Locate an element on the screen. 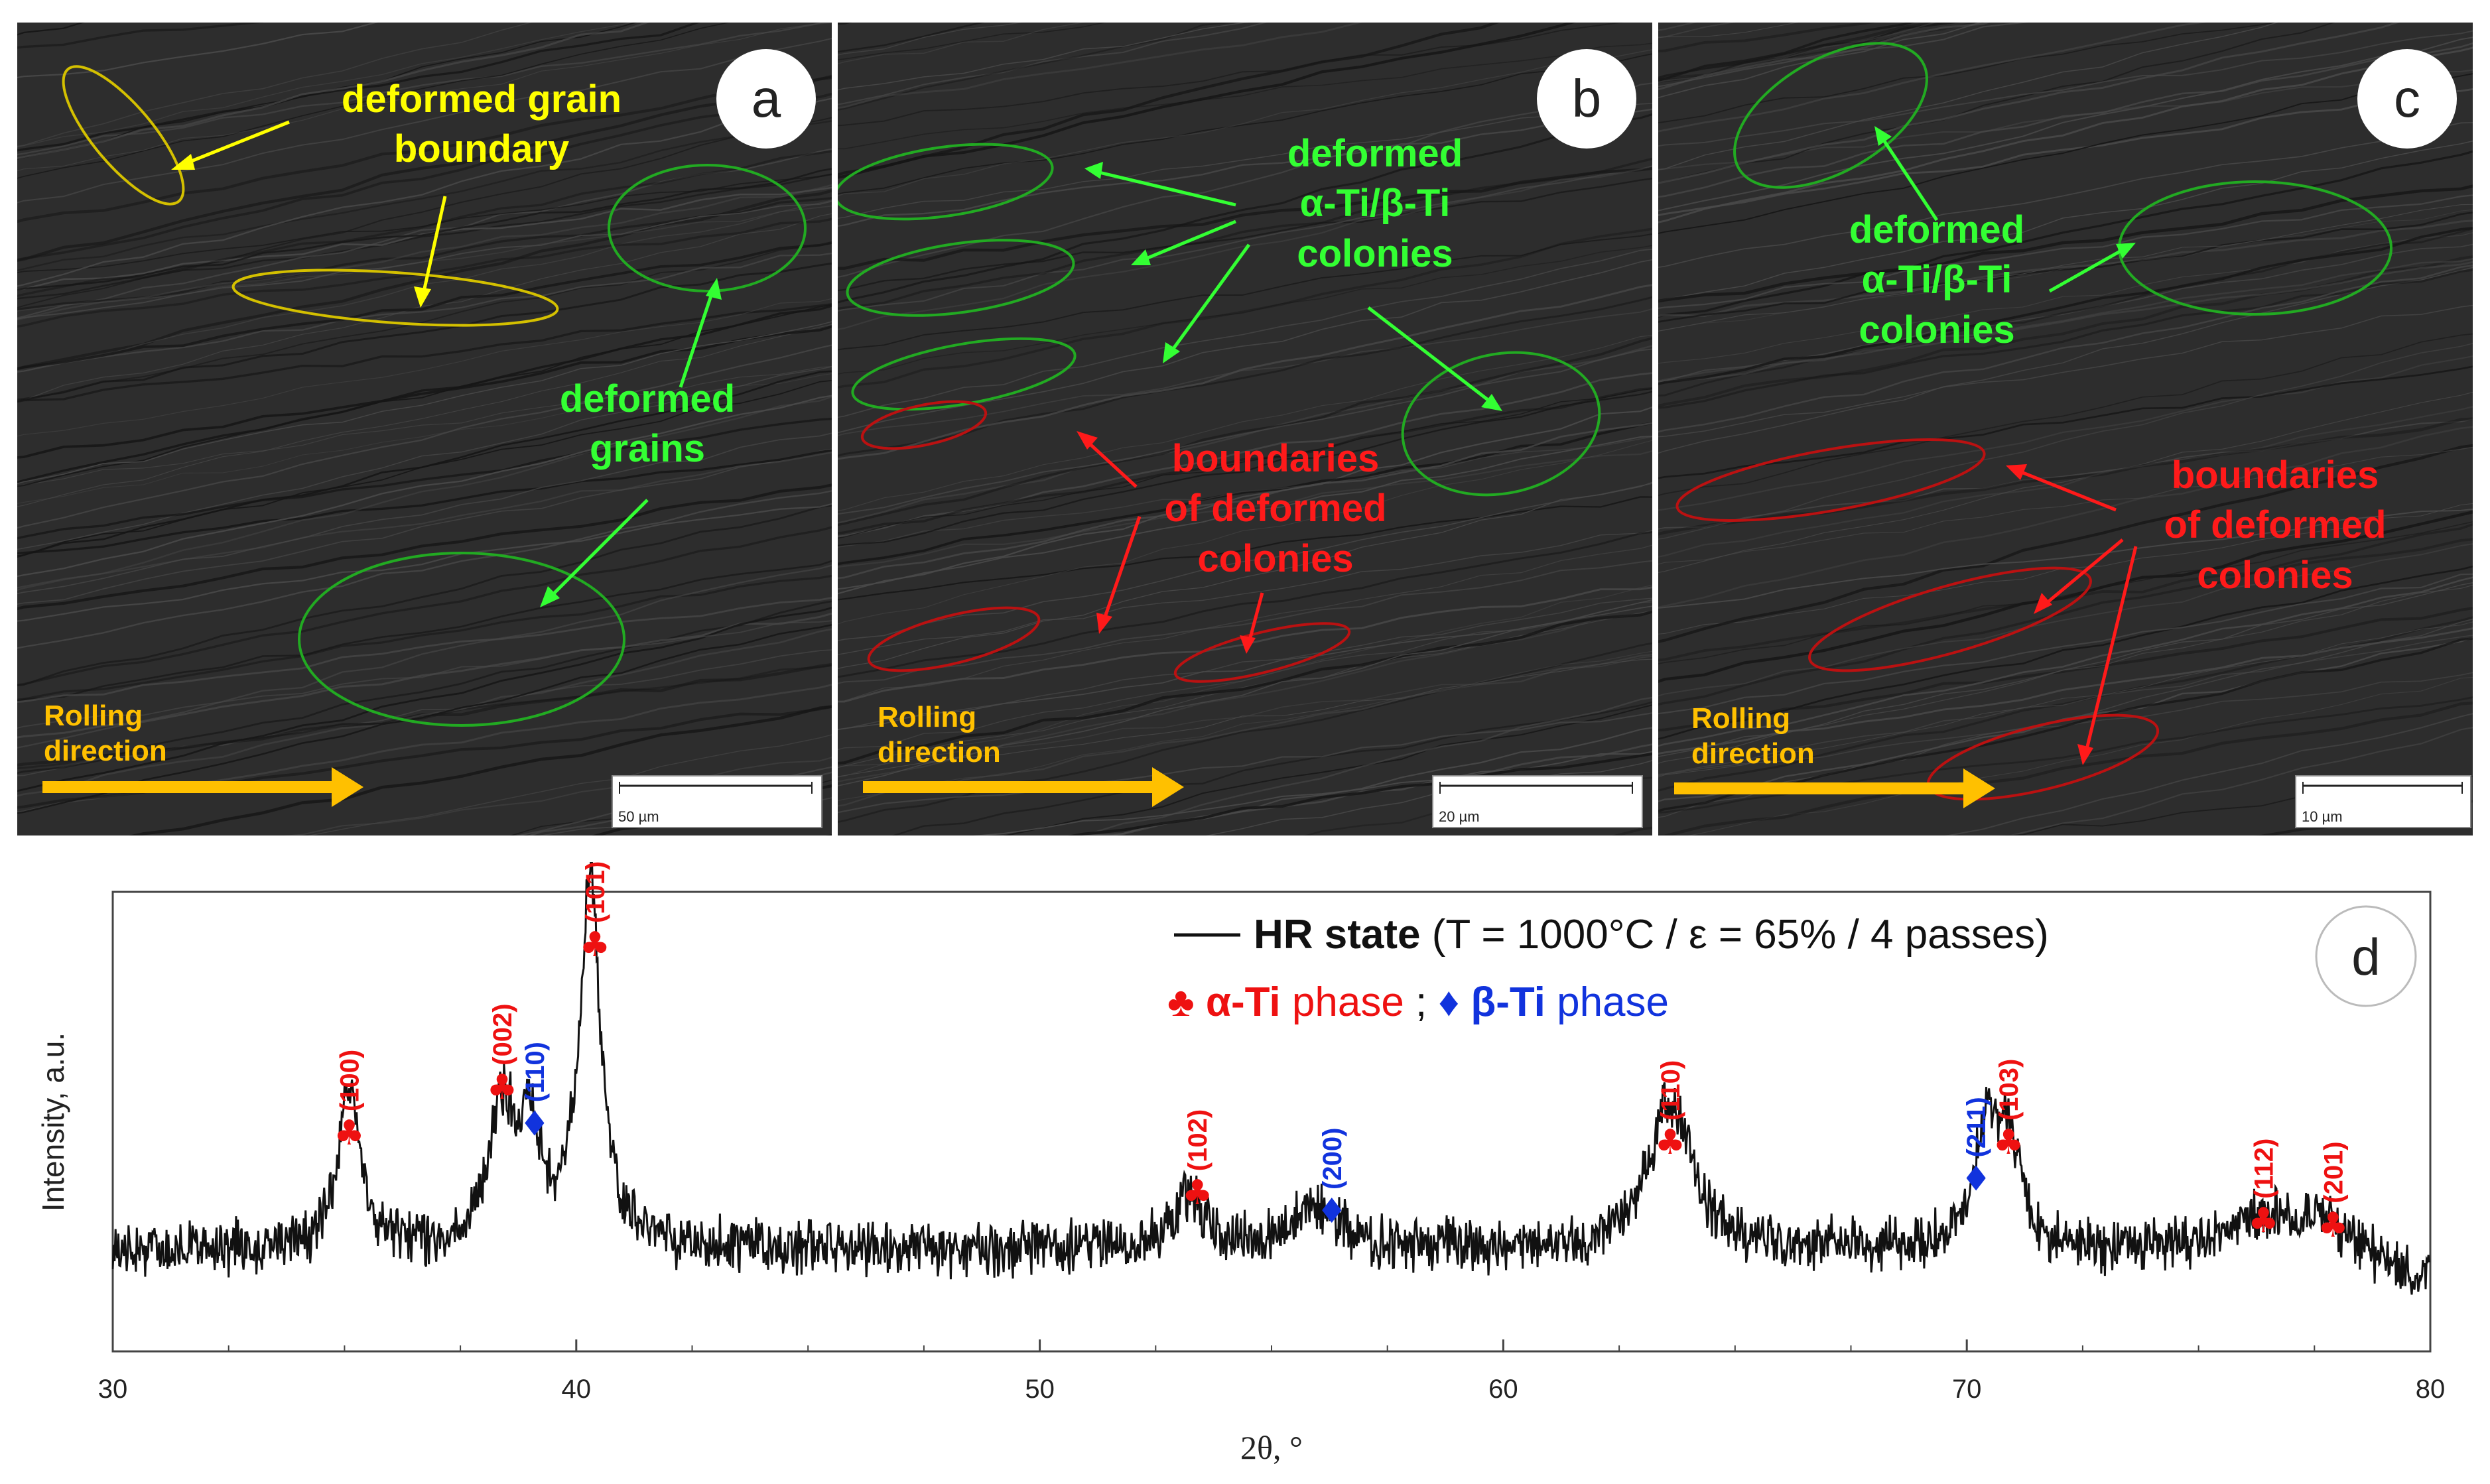  x-tick-label: 50 is located at coordinates (1040, 1390).